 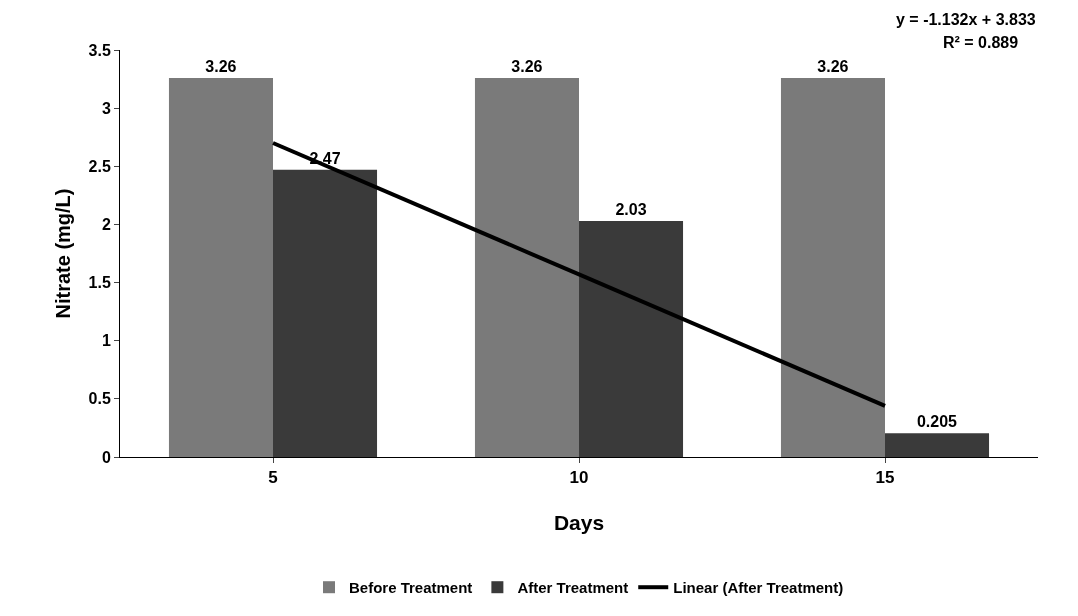 I want to click on x-axis-title: Days, so click(x=579, y=522).